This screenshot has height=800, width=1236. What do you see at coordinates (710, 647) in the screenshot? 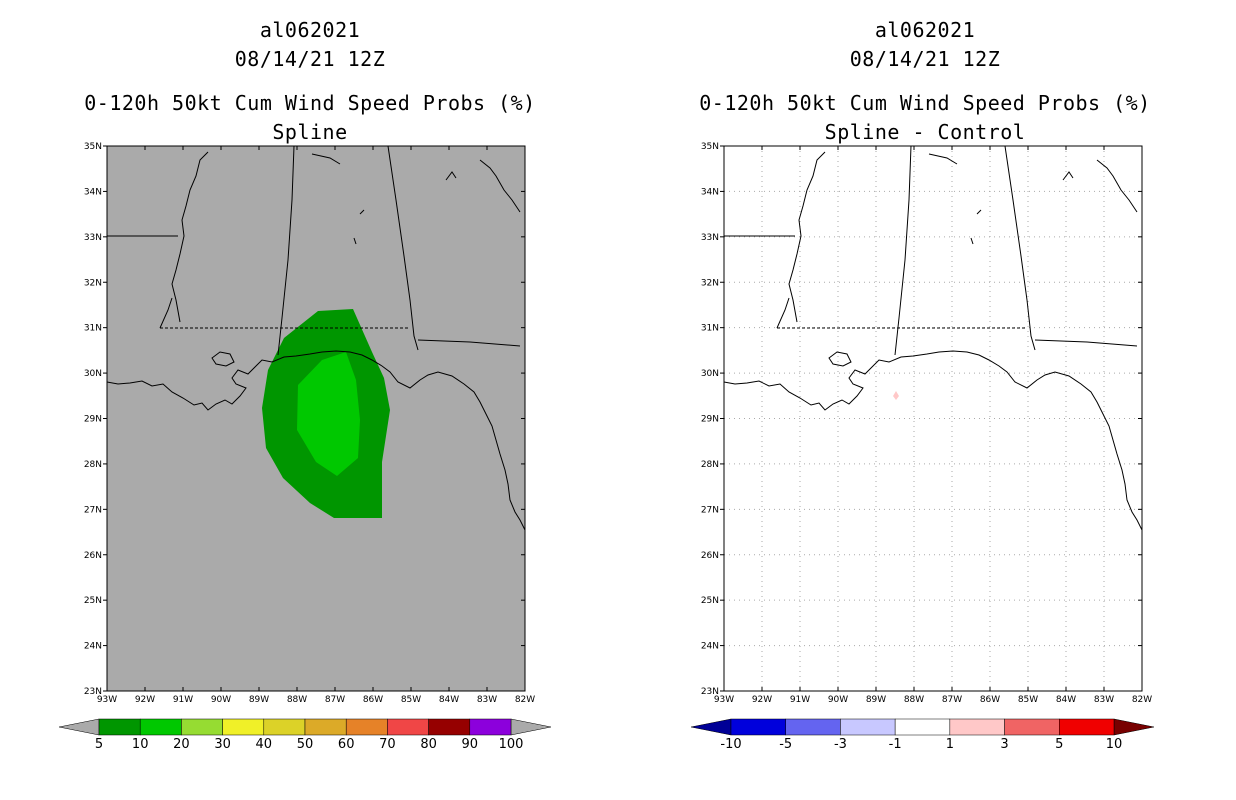
I see `lat-label: 24N` at bounding box center [710, 647].